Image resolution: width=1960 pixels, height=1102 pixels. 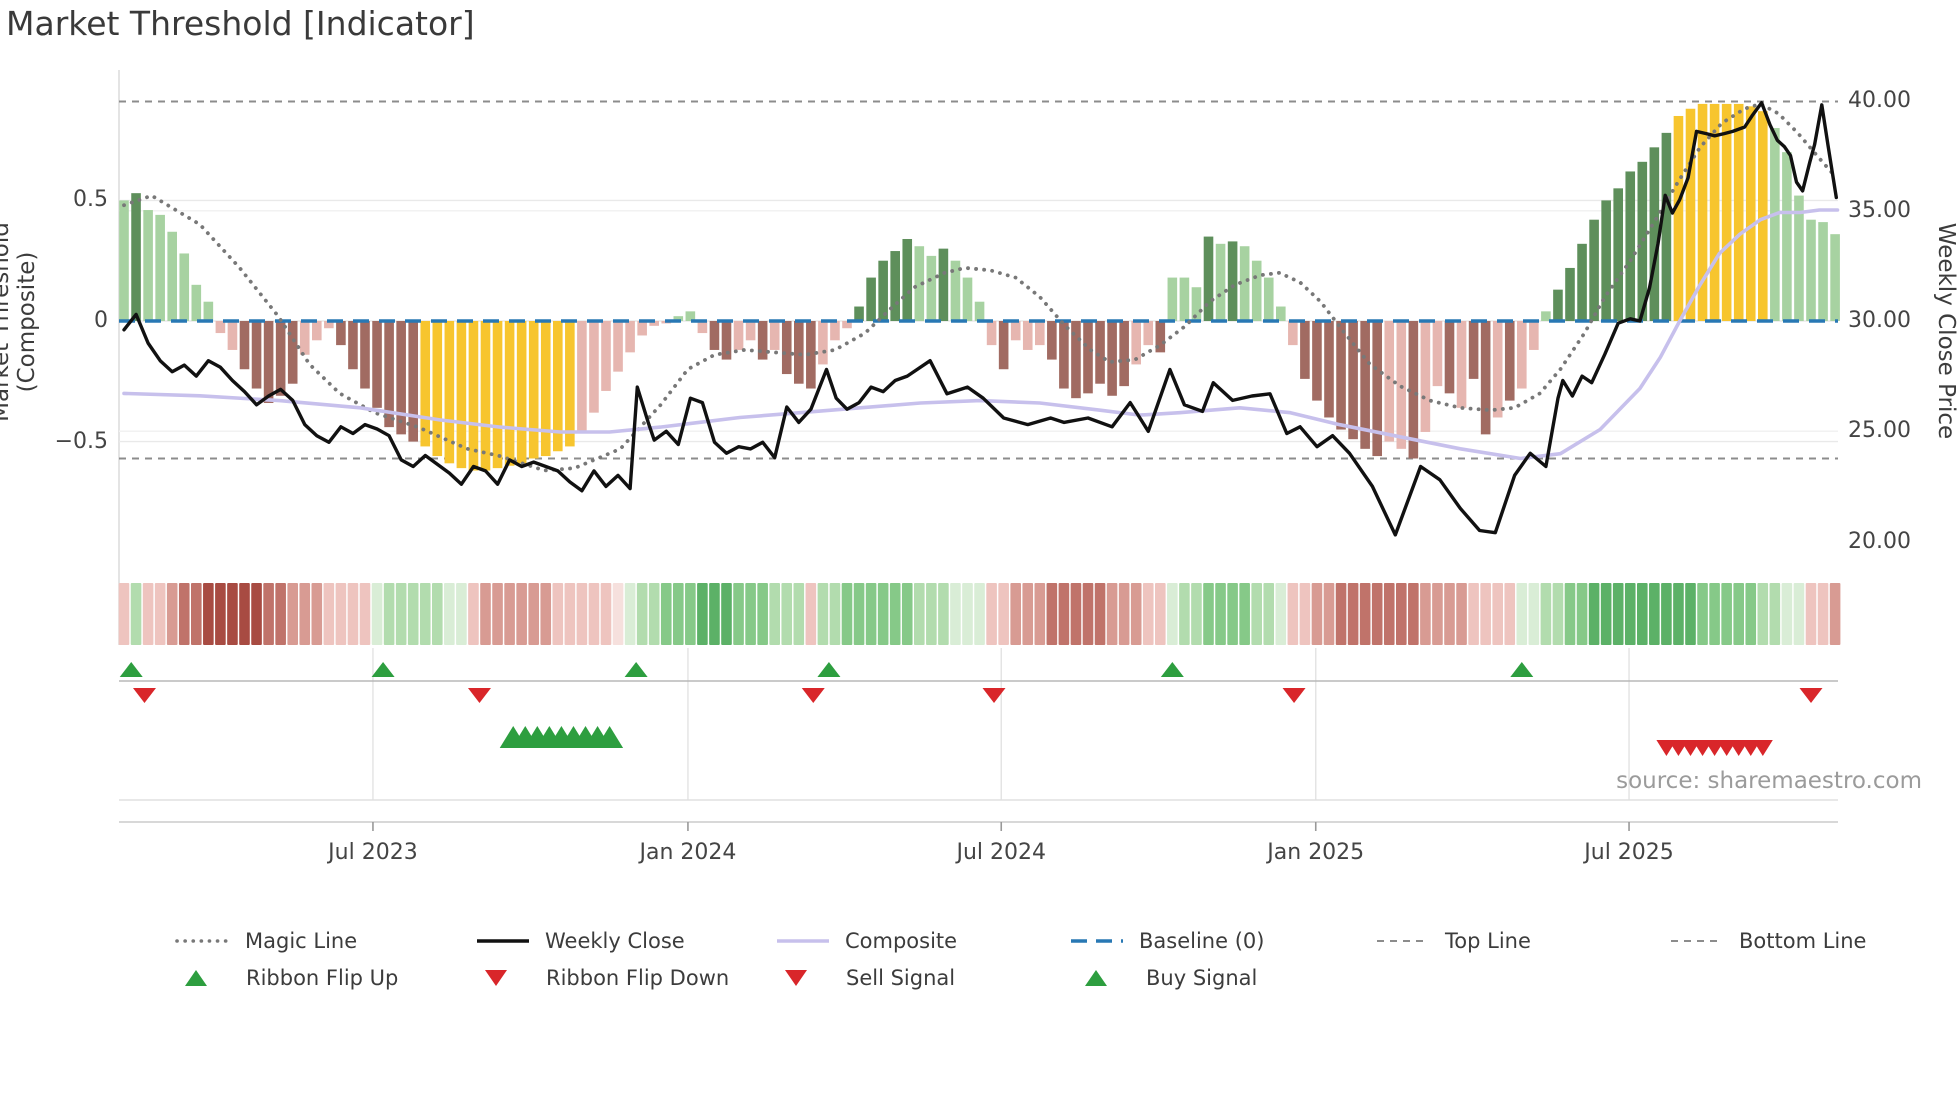 I want to click on signal-markers-layer, so click(x=978, y=739).